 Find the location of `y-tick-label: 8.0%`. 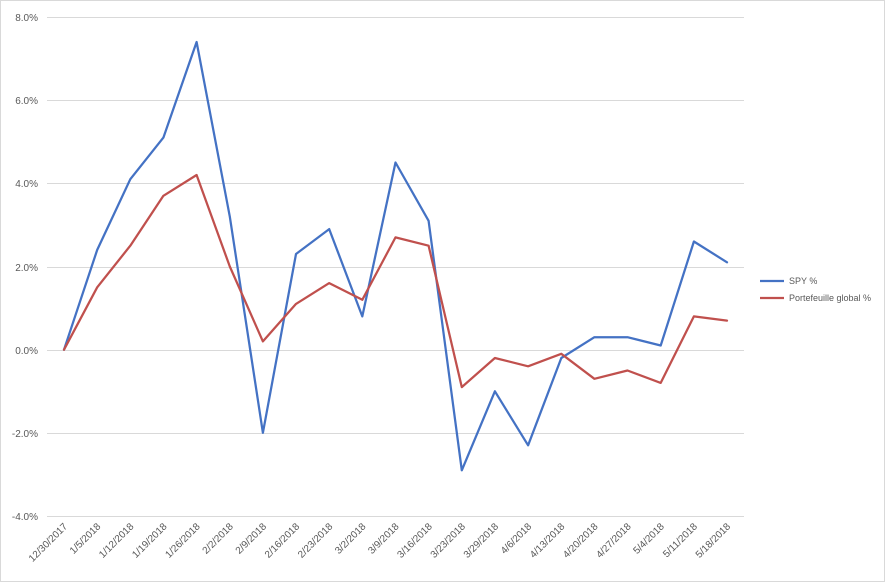

y-tick-label: 8.0% is located at coordinates (26, 18).